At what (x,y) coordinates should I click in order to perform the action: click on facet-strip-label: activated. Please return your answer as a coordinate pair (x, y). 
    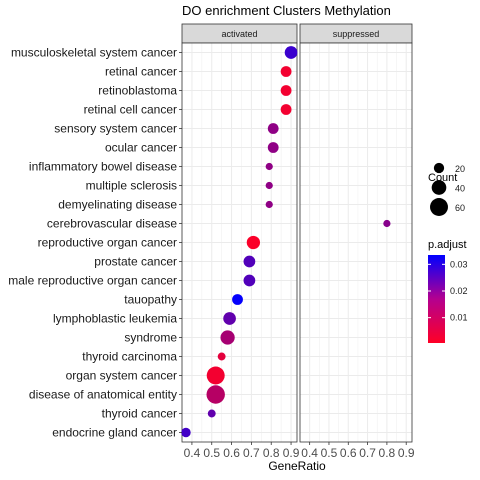
    Looking at the image, I should click on (239, 34).